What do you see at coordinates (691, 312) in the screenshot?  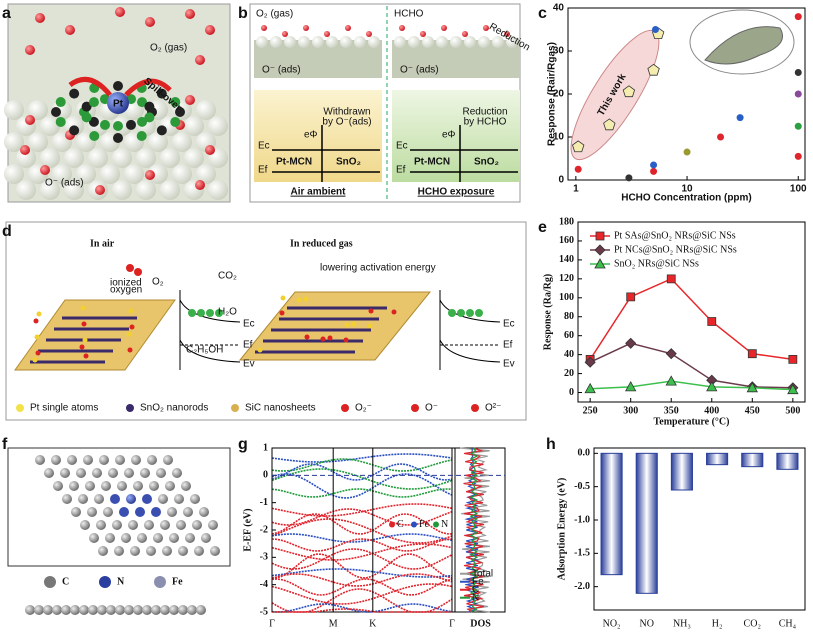 I see `plot-frame` at bounding box center [691, 312].